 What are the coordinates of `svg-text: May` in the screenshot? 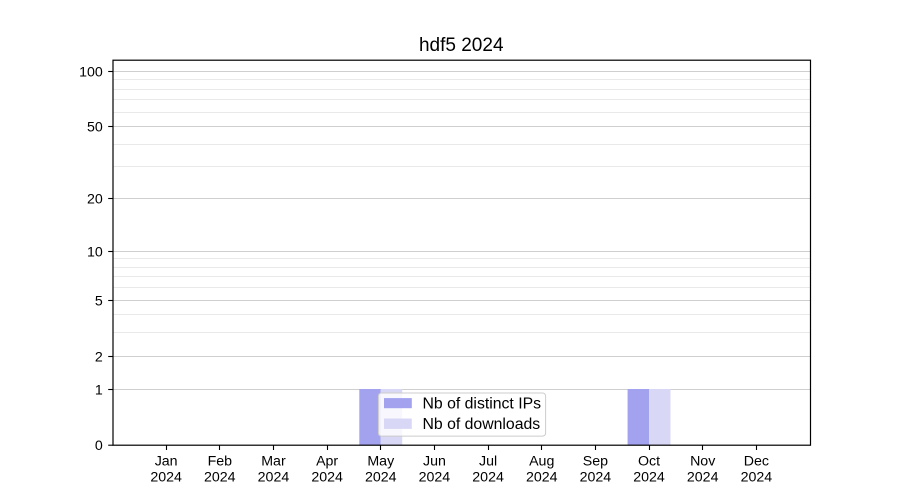 It's located at (381, 462).